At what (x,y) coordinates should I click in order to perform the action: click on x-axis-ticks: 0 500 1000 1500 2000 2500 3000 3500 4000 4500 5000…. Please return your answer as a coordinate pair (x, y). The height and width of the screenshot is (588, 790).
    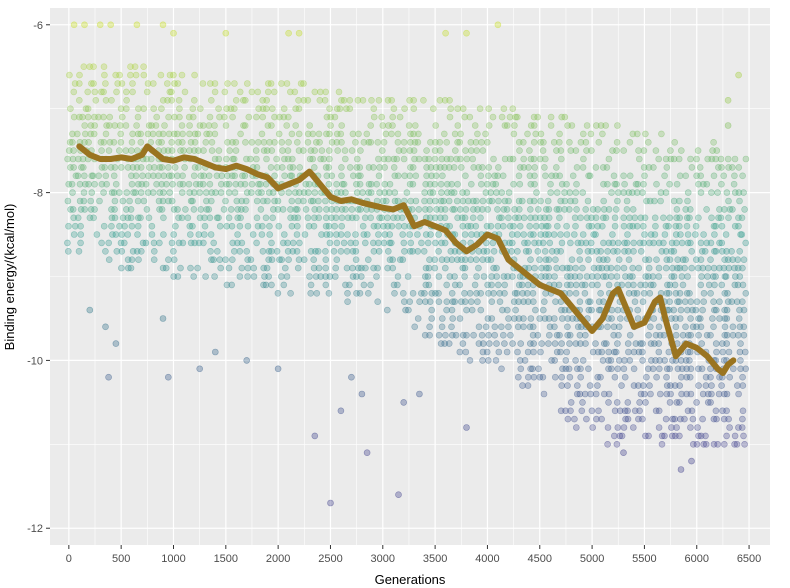
    Looking at the image, I should click on (413, 555).